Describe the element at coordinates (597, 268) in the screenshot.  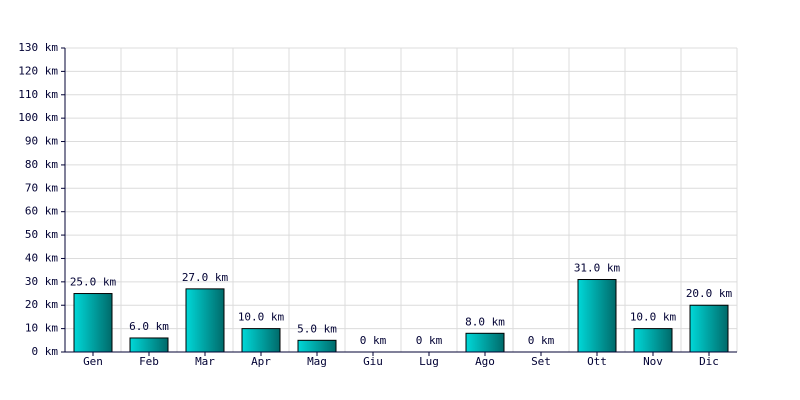
I see `value-label: 31.0 km` at that location.